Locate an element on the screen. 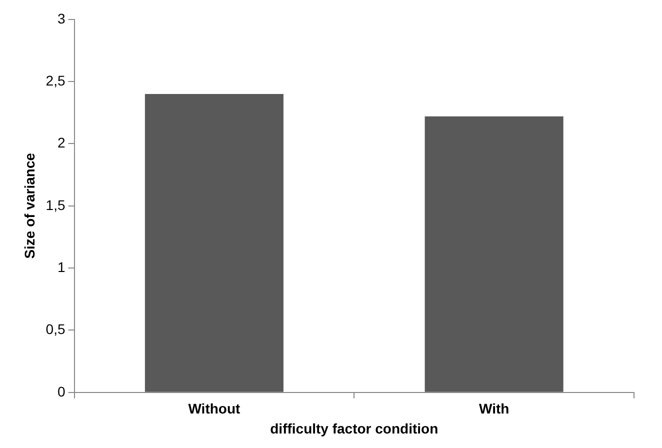 The width and height of the screenshot is (662, 448). y-tick-label: 2 is located at coordinates (61, 142).